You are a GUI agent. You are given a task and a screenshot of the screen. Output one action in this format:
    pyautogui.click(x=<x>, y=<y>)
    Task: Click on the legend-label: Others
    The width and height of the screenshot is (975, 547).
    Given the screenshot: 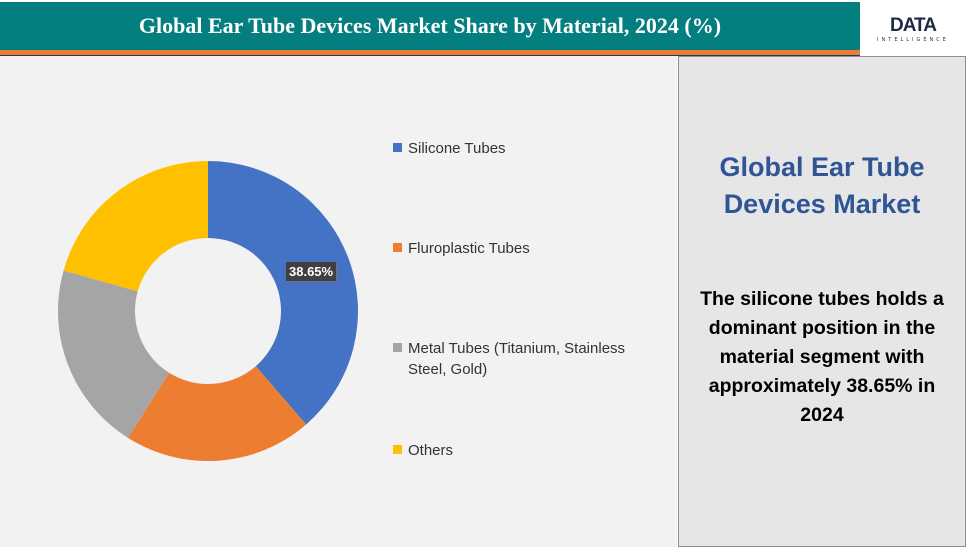 What is the action you would take?
    pyautogui.click(x=431, y=450)
    